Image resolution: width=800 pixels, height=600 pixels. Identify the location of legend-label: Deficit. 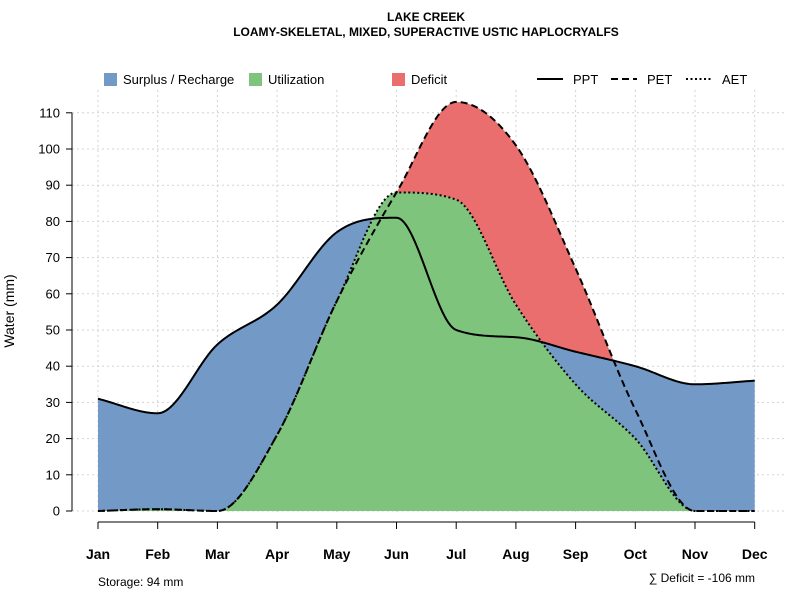
(429, 79).